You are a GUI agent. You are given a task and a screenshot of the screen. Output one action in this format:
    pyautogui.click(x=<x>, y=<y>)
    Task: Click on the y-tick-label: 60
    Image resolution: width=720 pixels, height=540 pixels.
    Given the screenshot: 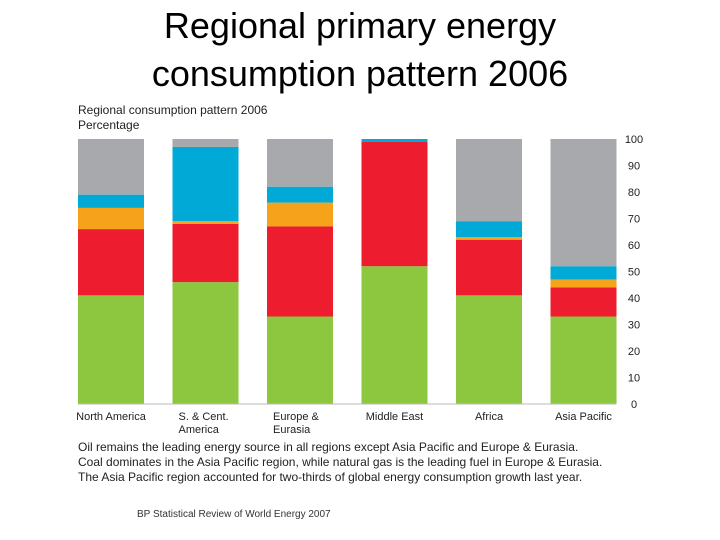 What is the action you would take?
    pyautogui.click(x=634, y=246)
    